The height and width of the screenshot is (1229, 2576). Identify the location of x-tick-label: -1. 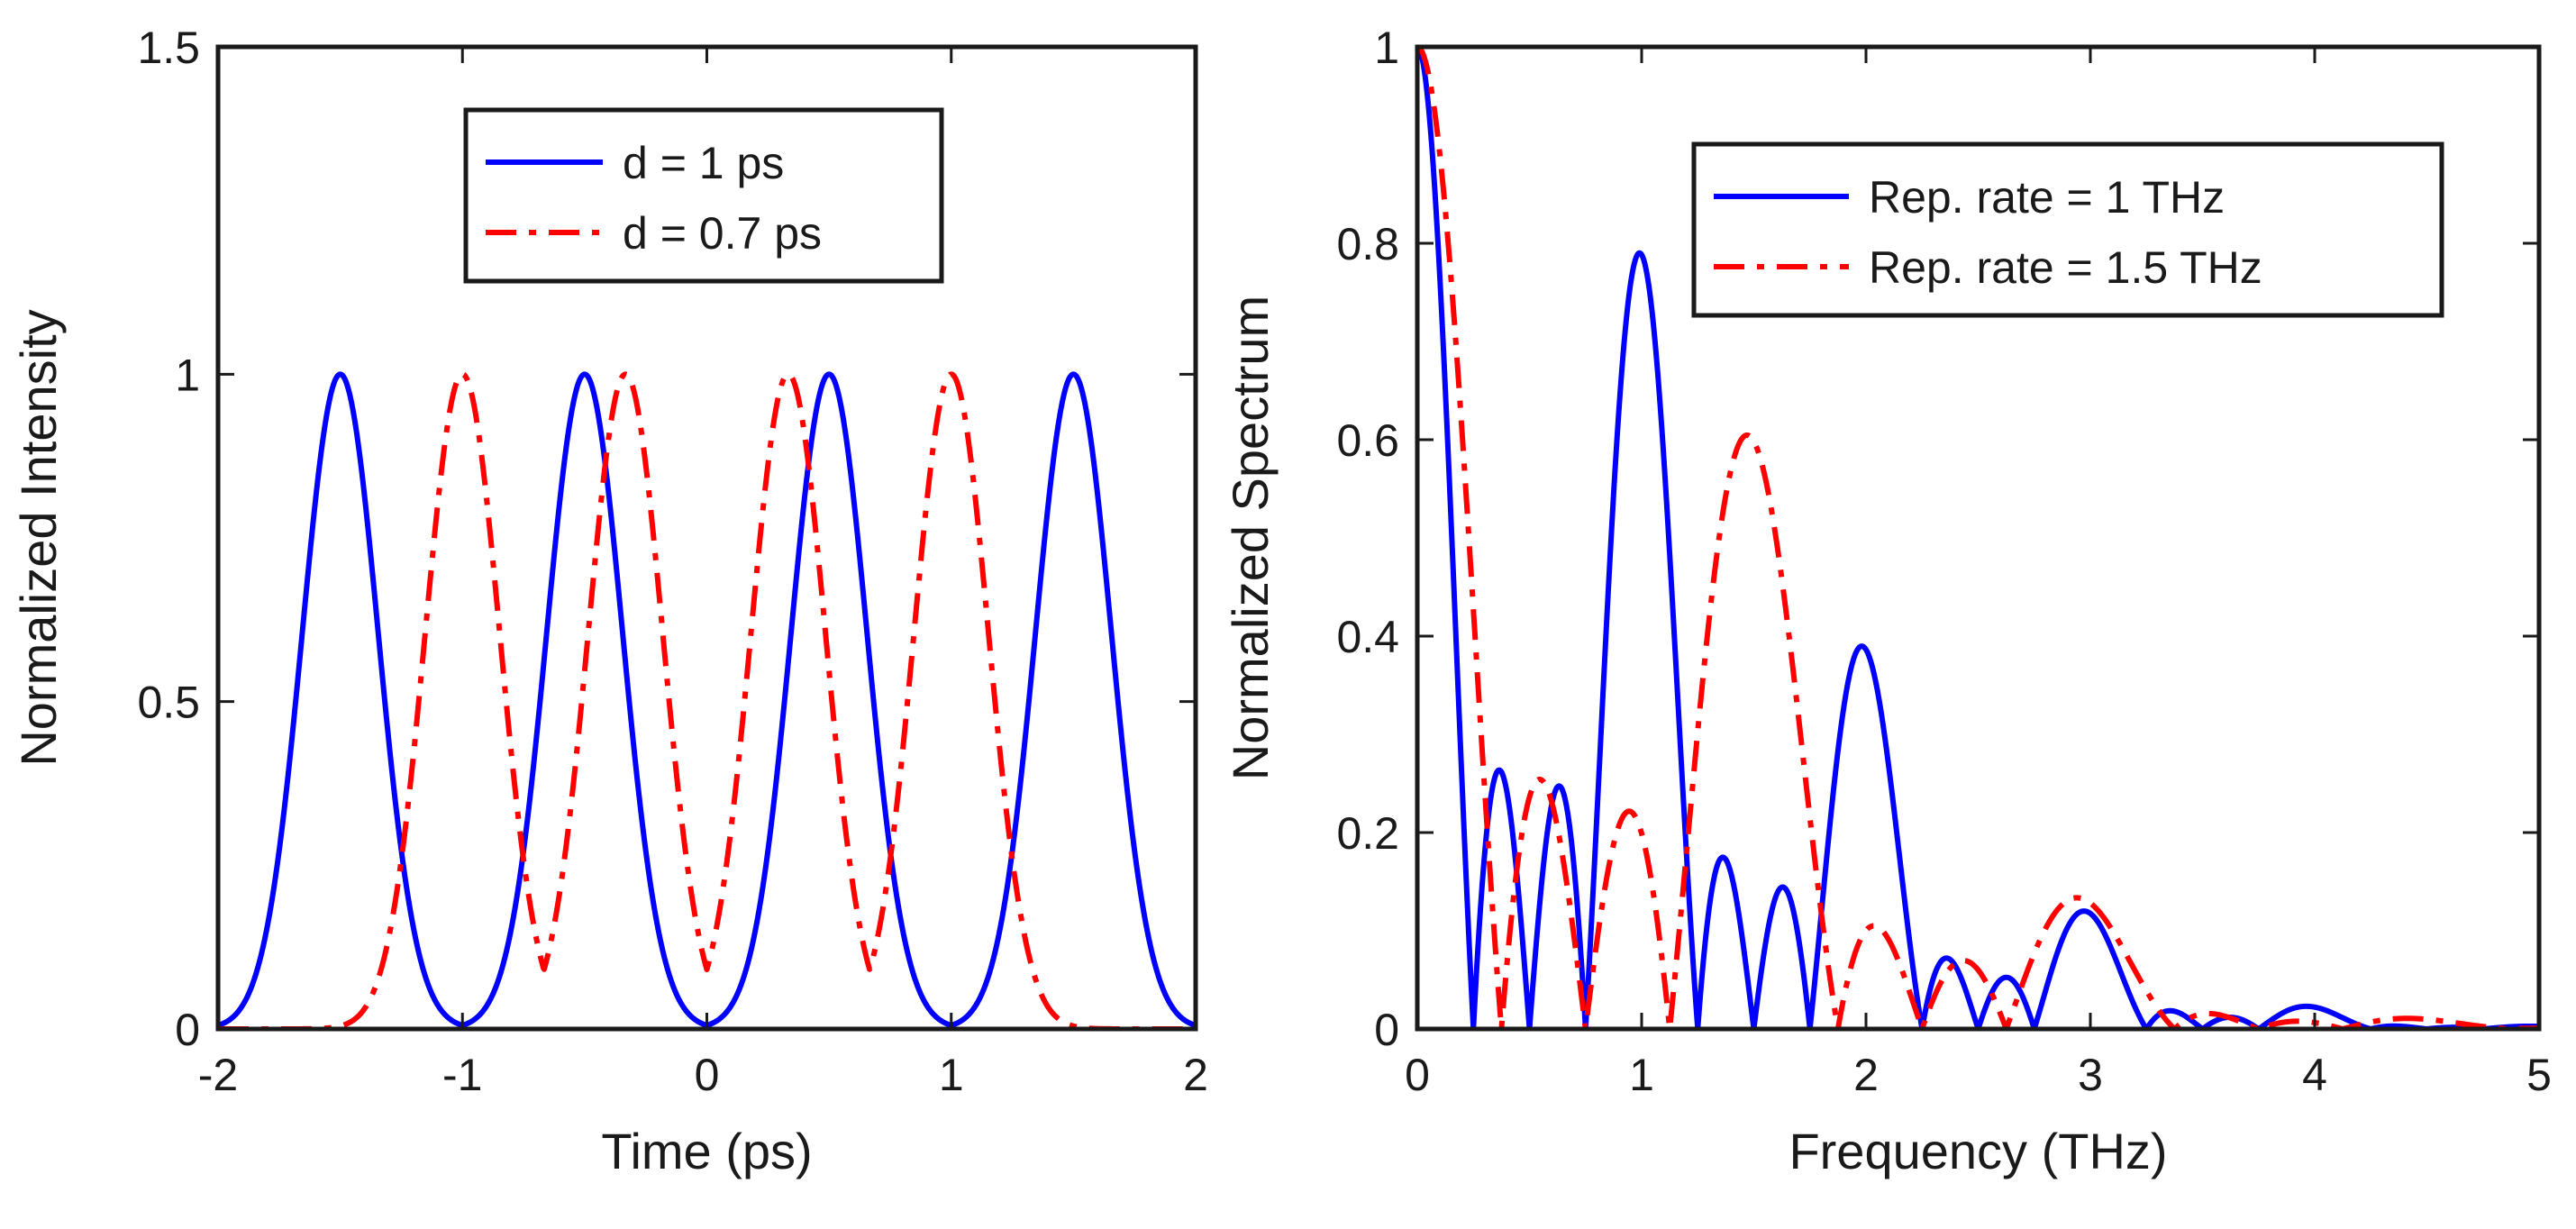
(462, 1075).